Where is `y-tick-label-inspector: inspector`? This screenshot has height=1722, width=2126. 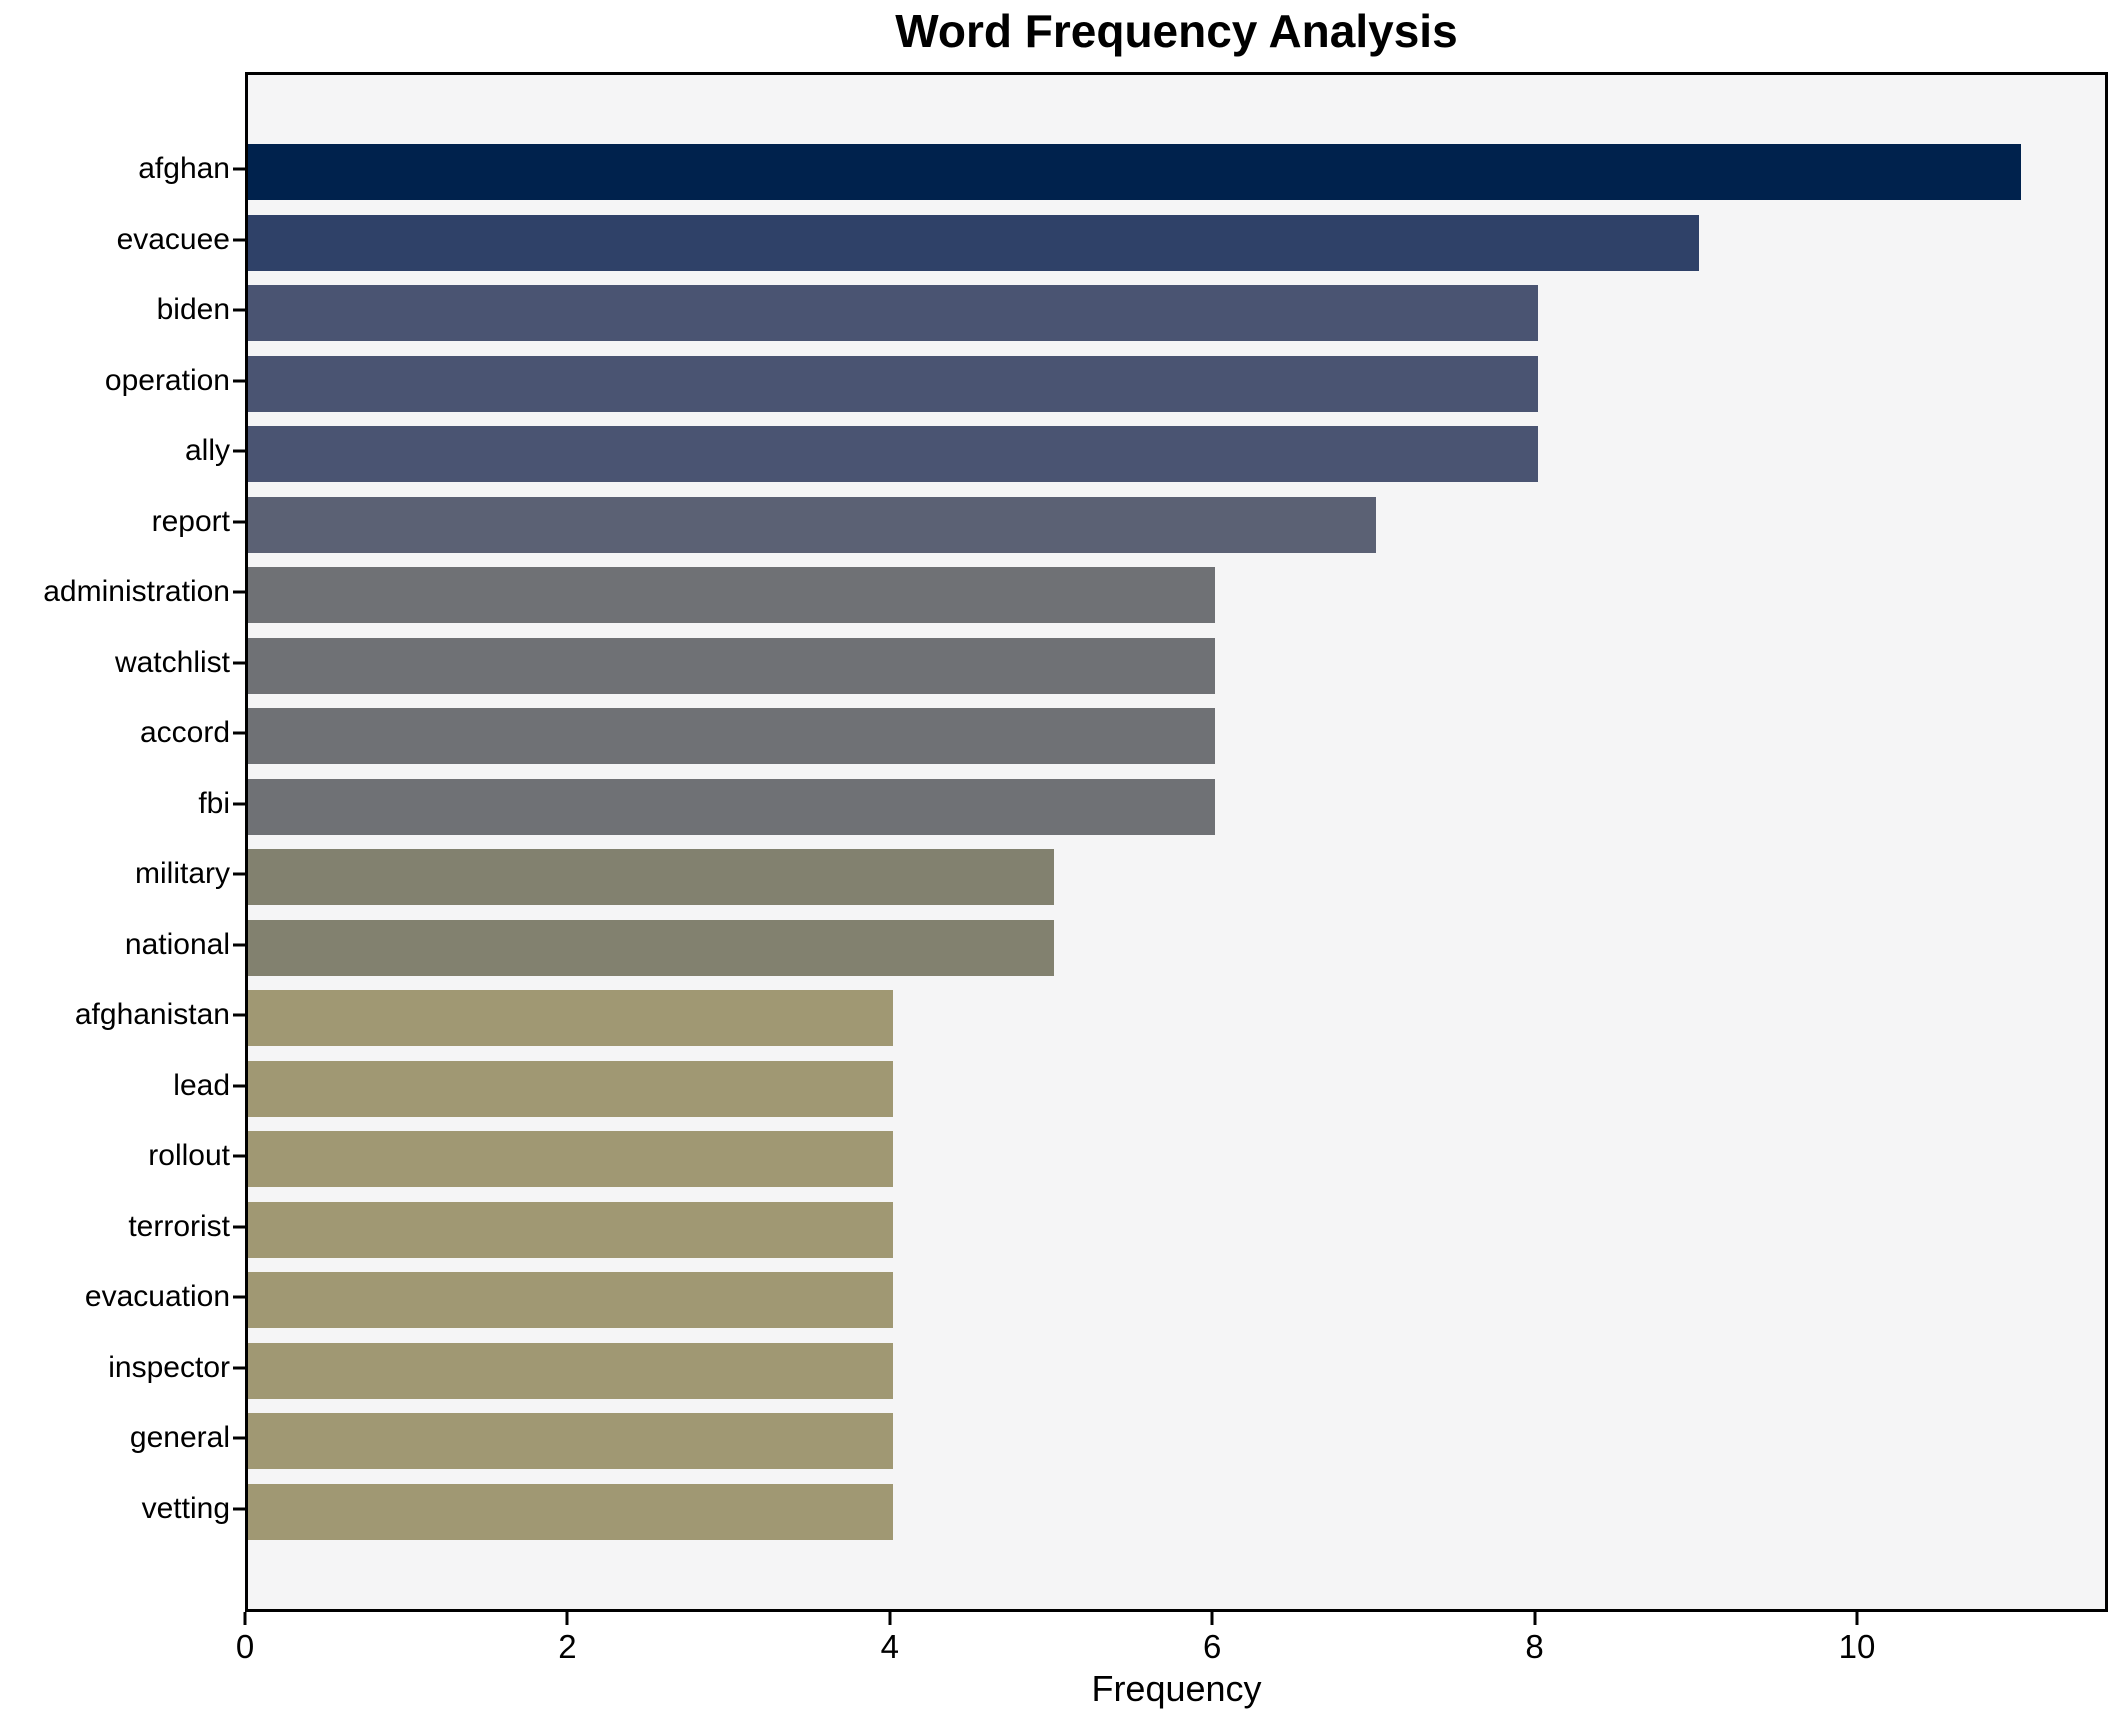
y-tick-label-inspector: inspector is located at coordinates (169, 1367).